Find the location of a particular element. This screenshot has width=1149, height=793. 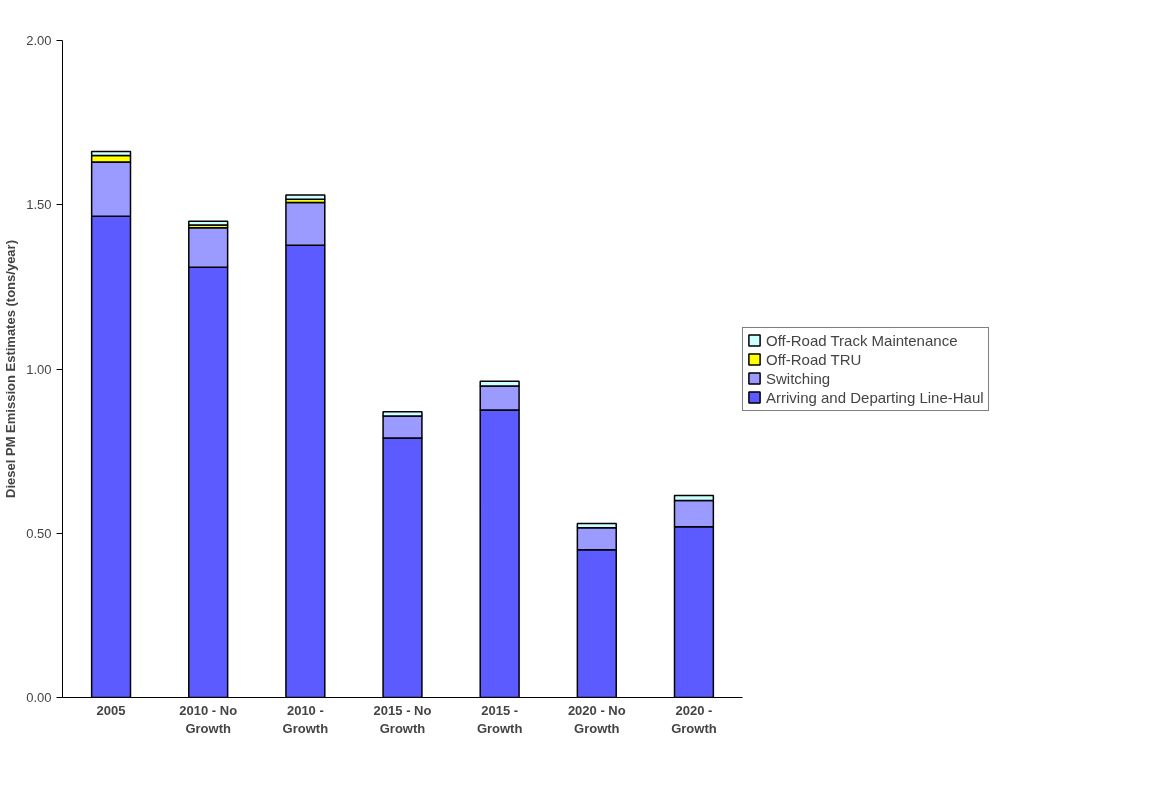

x-tick-label: 2005 is located at coordinates (111, 710).